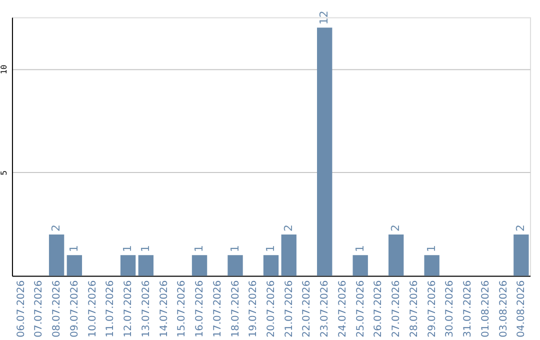 Image resolution: width=540 pixels, height=340 pixels. What do you see at coordinates (468, 309) in the screenshot?
I see `x-tick-label: 31.07.2026` at bounding box center [468, 309].